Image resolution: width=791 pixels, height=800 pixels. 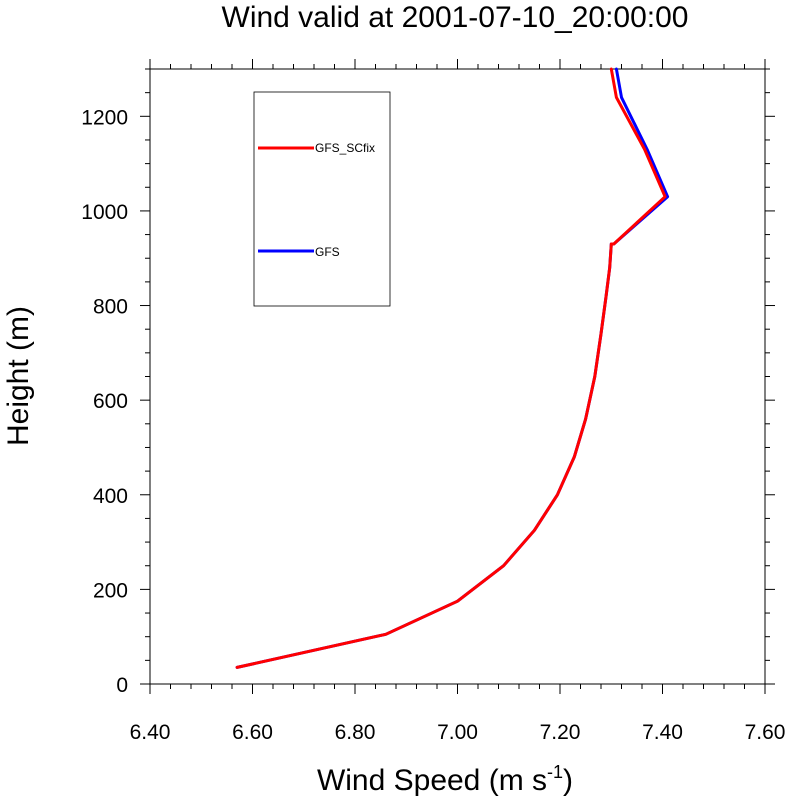 What do you see at coordinates (432, 780) in the screenshot?
I see `x-axis-label-main: Wind Speed (m s` at bounding box center [432, 780].